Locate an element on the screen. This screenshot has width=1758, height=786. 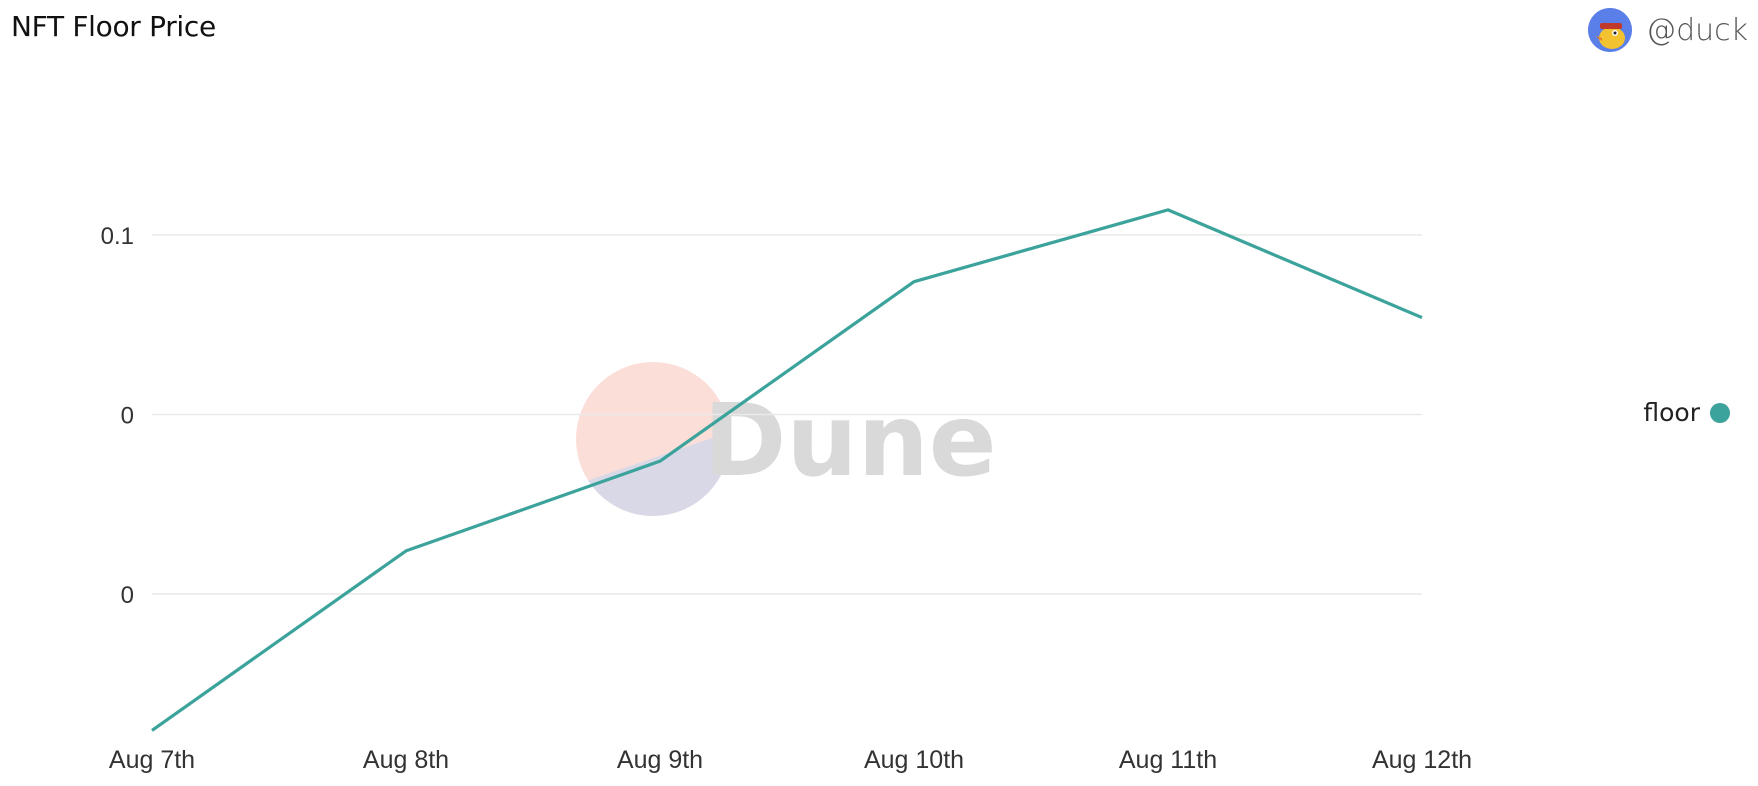
x-tick-label: Aug 7th is located at coordinates (152, 760).